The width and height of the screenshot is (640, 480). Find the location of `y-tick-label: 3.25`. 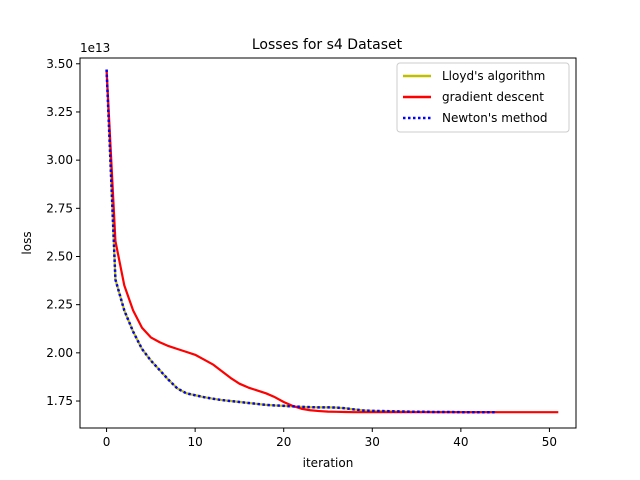

y-tick-label: 3.25 is located at coordinates (59, 112).